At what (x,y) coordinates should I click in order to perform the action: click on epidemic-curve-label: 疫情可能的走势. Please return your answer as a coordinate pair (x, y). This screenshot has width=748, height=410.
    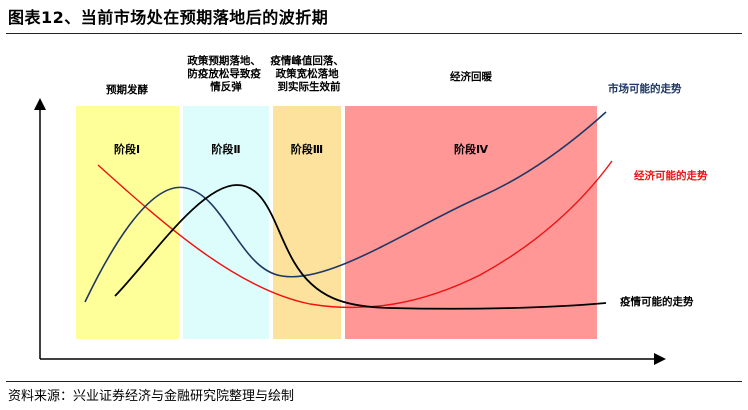
    Looking at the image, I should click on (657, 301).